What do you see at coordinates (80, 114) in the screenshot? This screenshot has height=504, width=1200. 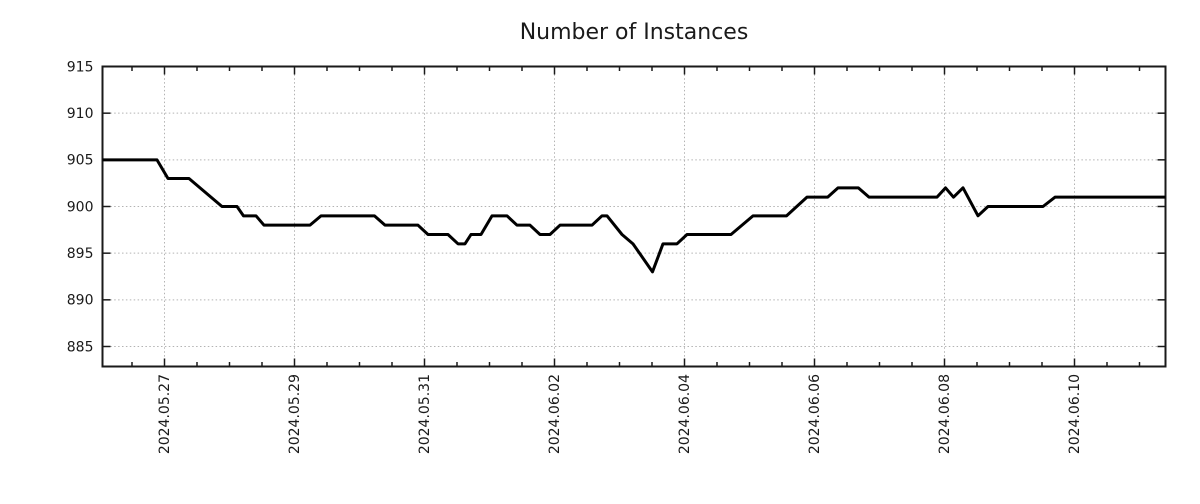 I see `y-tick-label: 910` at bounding box center [80, 114].